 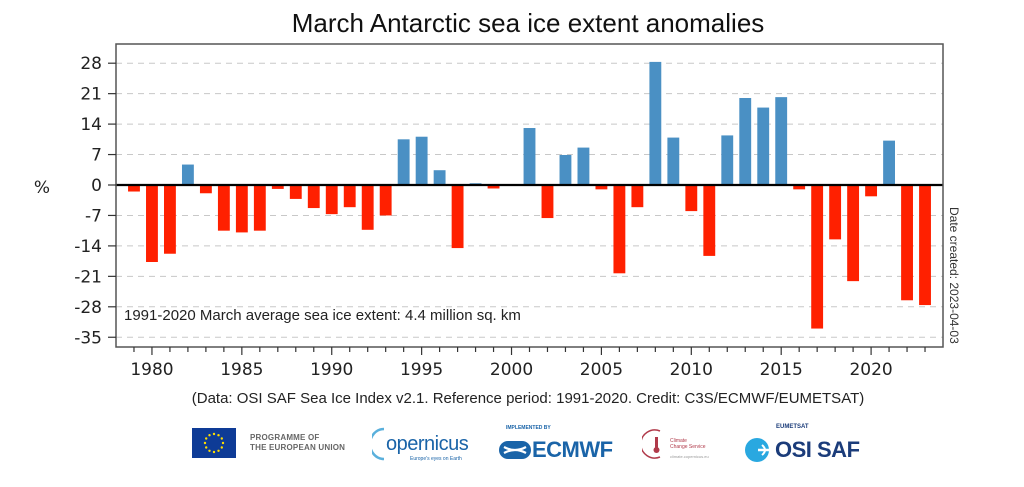 I want to click on osi-saf-wordmark: OSI SAF, so click(x=817, y=449).